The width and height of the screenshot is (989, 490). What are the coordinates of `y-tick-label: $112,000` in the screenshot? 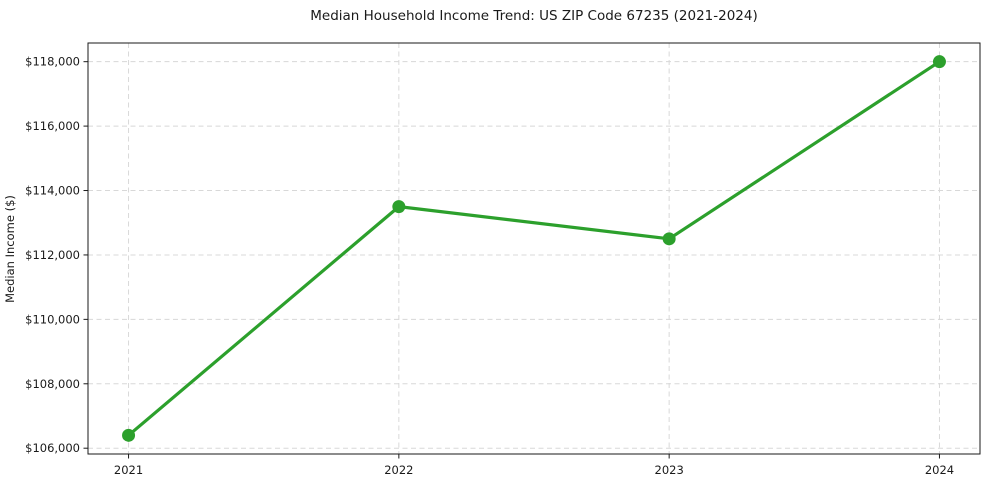 It's located at (52, 255).